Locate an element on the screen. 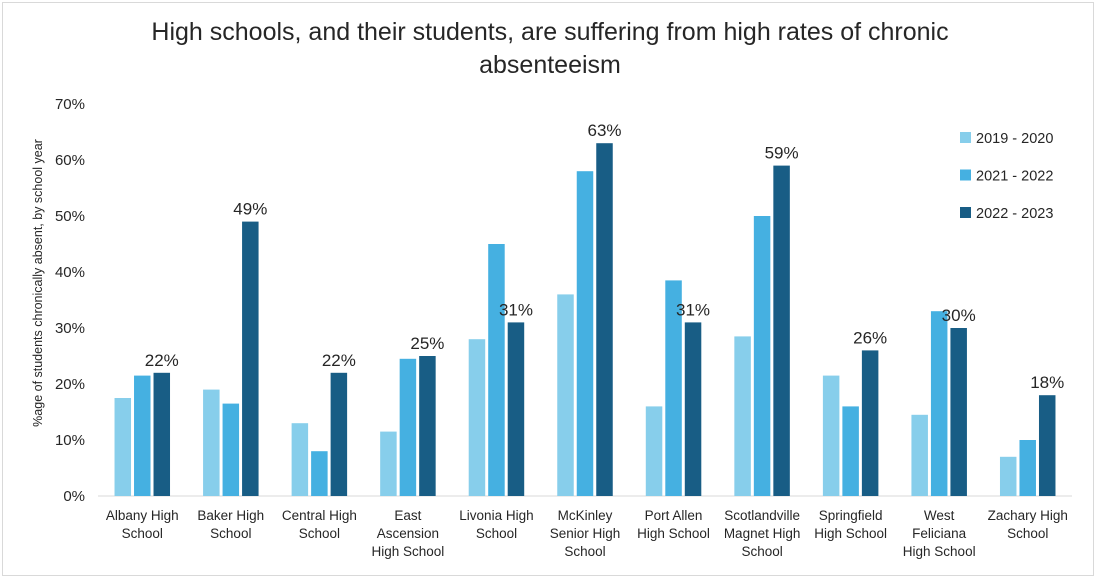 The image size is (1098, 580). x-tick-label: McKinley Senior High School is located at coordinates (585, 533).